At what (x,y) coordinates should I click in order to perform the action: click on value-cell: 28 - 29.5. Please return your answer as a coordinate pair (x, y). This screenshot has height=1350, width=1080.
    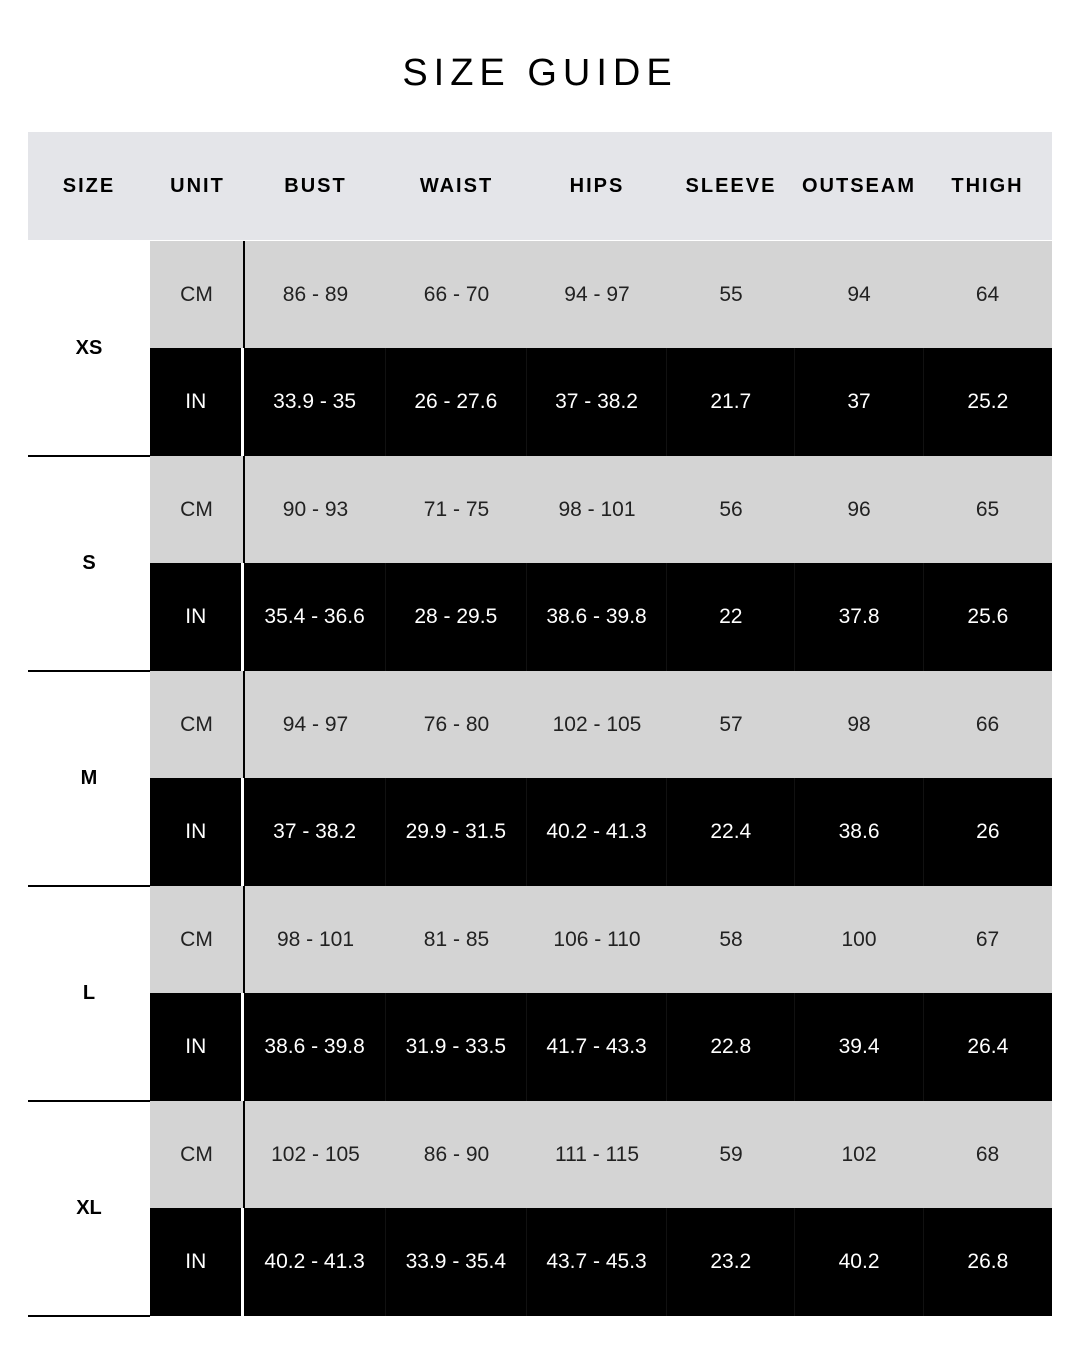
    Looking at the image, I should click on (455, 617).